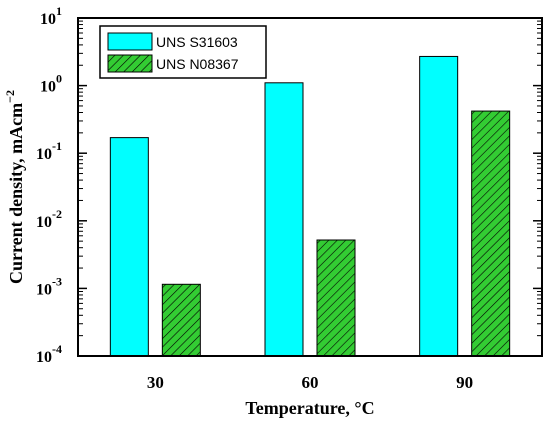 Image resolution: width=550 pixels, height=421 pixels. What do you see at coordinates (197, 64) in the screenshot?
I see `legend-label-uns-n08367: UNS N08367` at bounding box center [197, 64].